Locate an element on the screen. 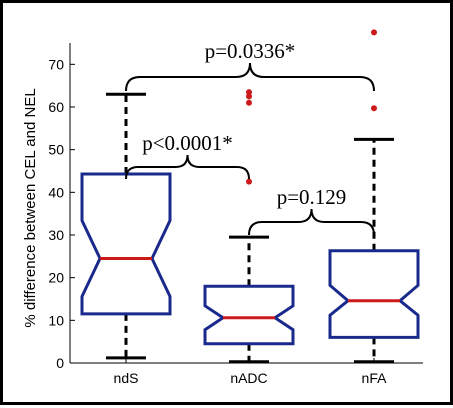 The image size is (453, 408). y-tick-label: 20 is located at coordinates (56, 278).